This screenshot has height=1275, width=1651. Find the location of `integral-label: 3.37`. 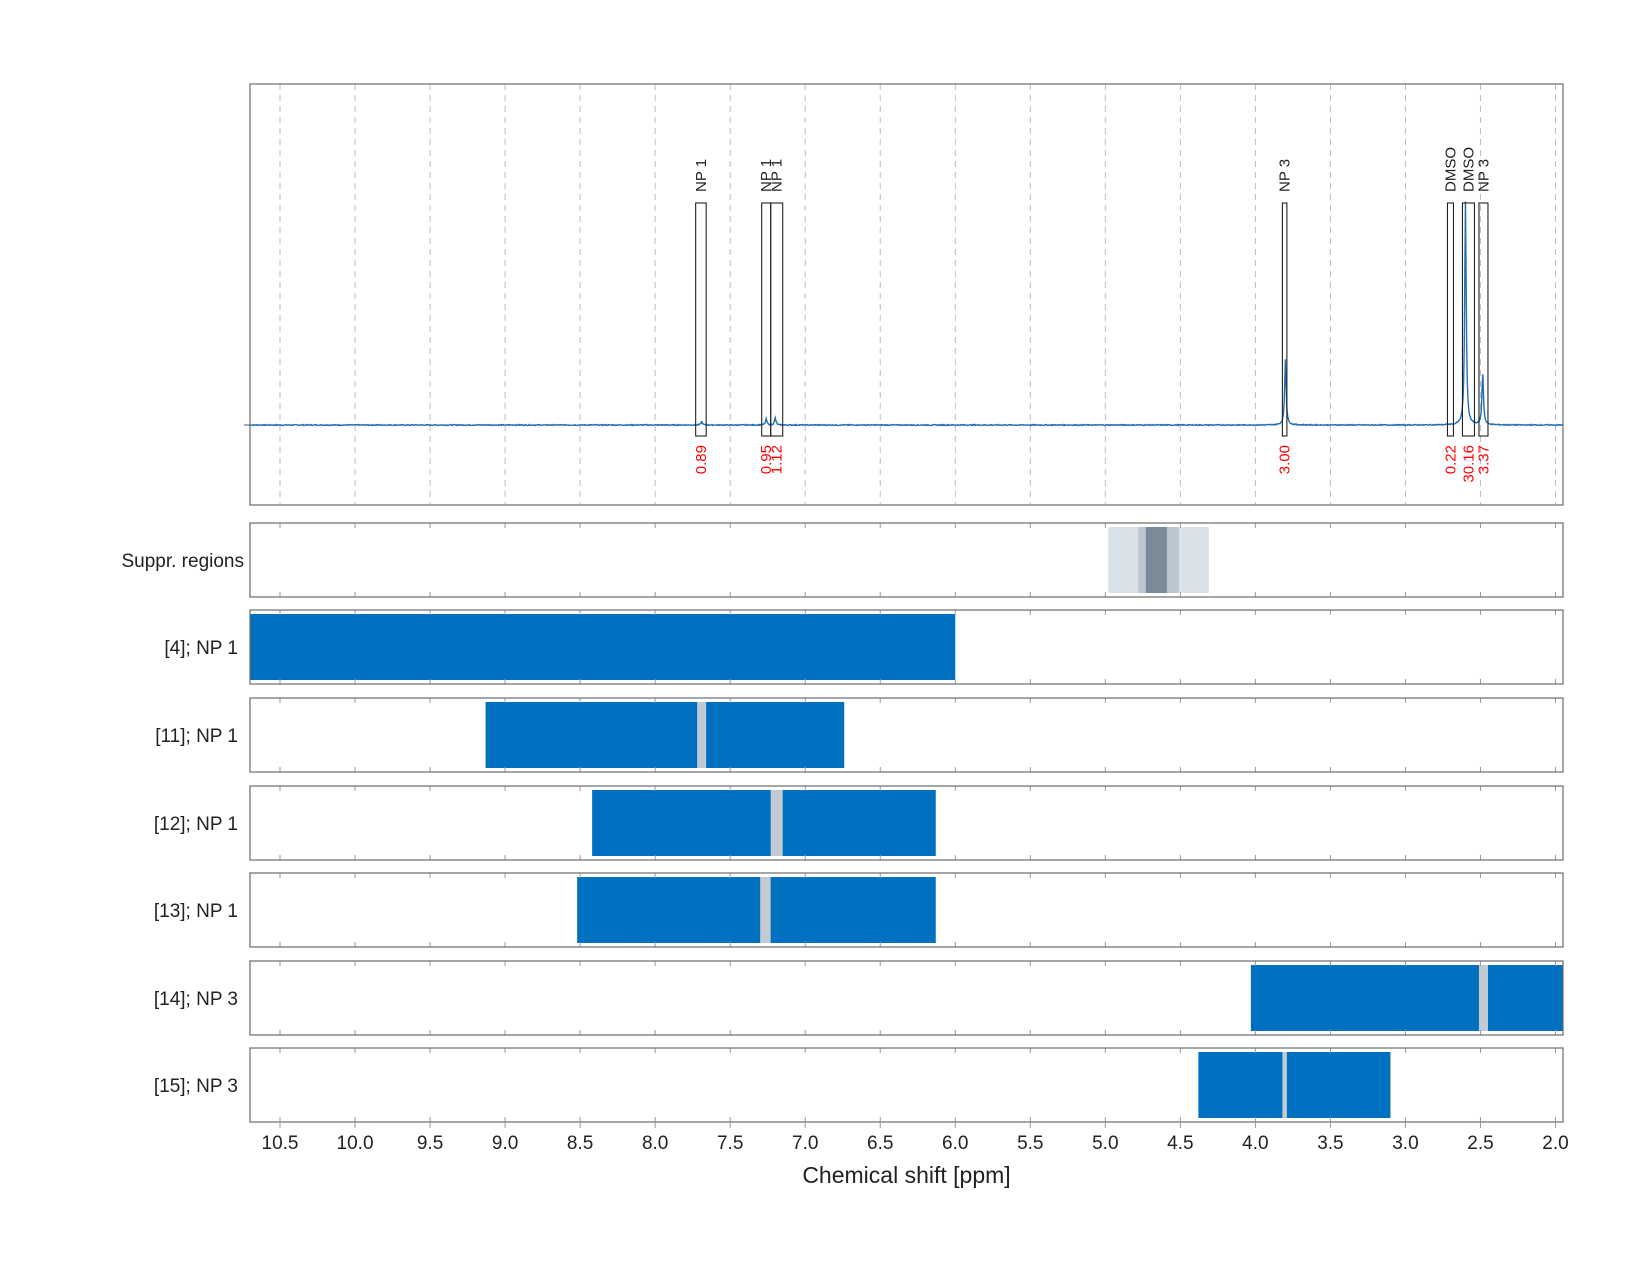

integral-label: 3.37 is located at coordinates (1483, 459).